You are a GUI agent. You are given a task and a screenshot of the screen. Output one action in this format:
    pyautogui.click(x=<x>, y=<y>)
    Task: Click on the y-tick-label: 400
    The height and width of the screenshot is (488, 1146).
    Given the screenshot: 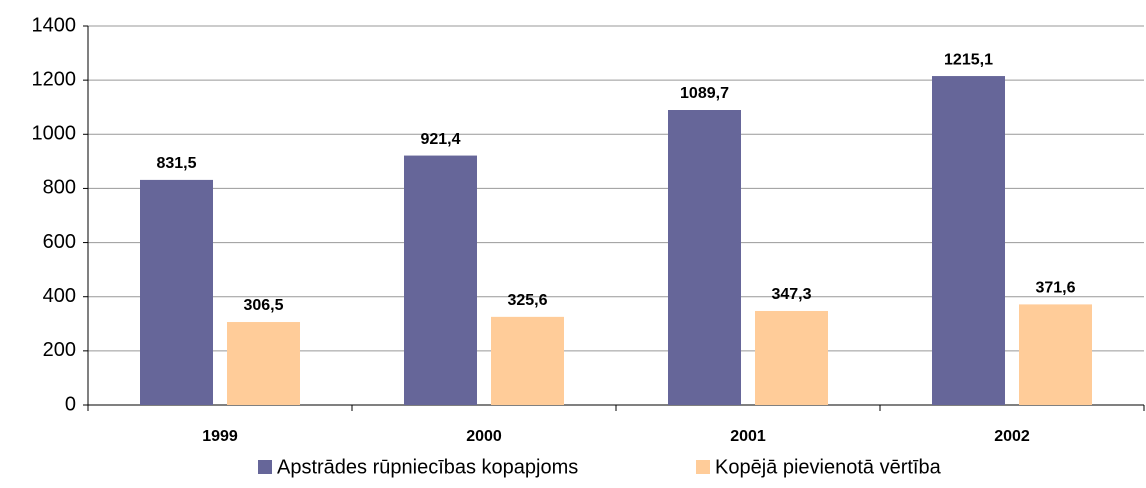 What is the action you would take?
    pyautogui.click(x=59, y=296)
    